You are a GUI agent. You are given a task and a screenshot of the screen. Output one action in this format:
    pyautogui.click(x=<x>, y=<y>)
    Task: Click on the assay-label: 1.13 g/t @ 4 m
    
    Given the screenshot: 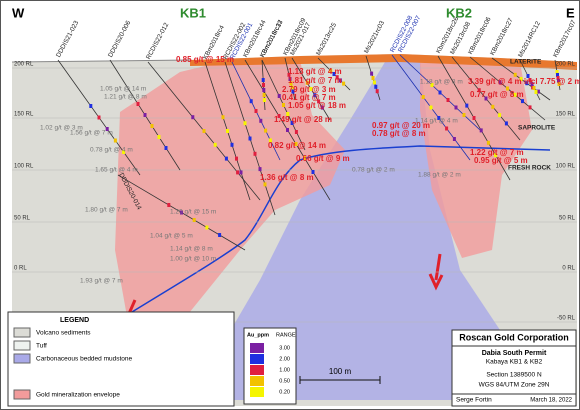 What is the action you would take?
    pyautogui.click(x=315, y=71)
    